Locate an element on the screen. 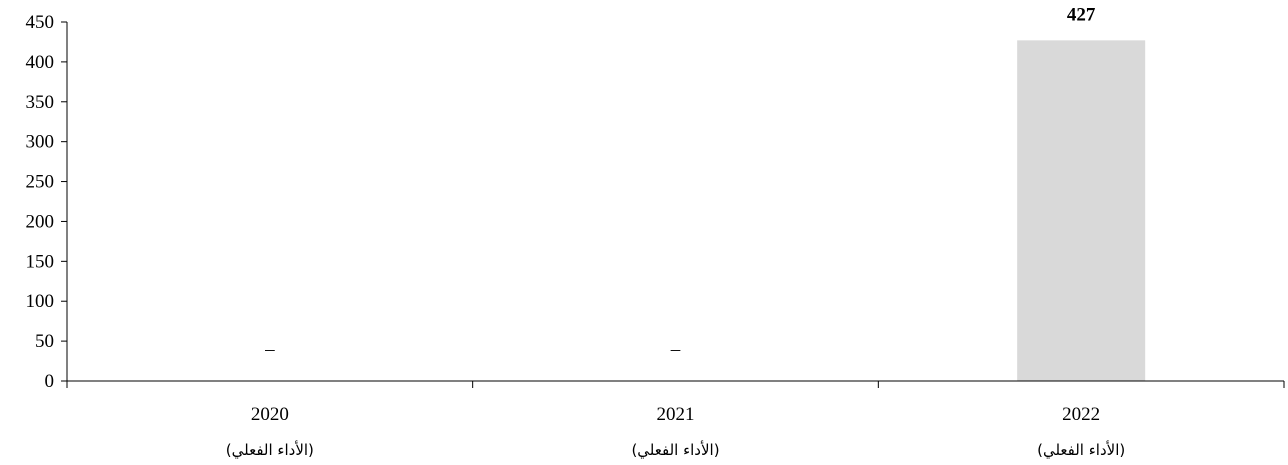  y-tick-label-150: 150 is located at coordinates (40, 261).